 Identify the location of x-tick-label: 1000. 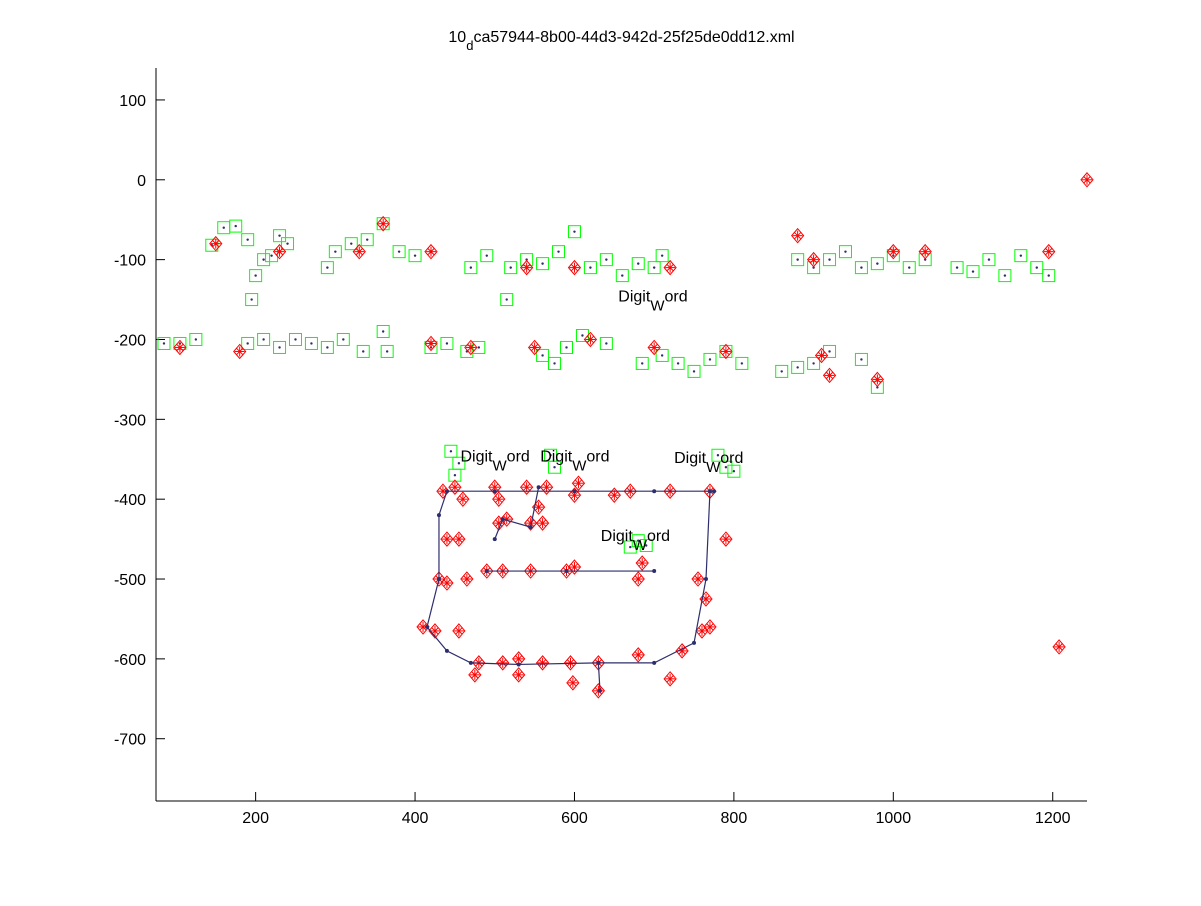
(894, 818).